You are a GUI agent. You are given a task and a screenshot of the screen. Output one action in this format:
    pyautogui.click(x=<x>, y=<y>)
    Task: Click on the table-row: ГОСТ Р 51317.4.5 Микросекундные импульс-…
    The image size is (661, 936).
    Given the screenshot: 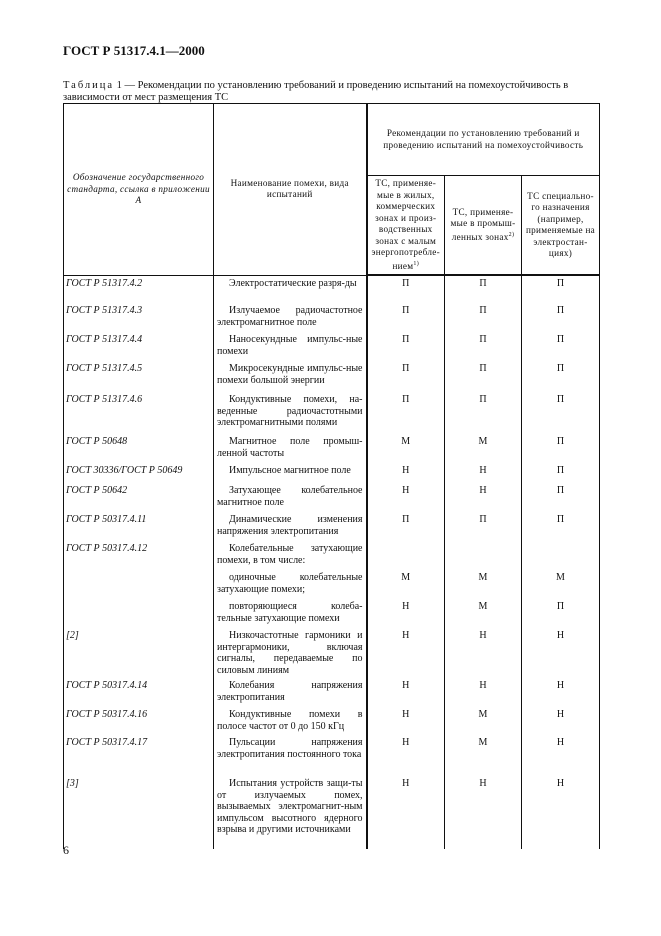 What is the action you would take?
    pyautogui.click(x=331, y=377)
    